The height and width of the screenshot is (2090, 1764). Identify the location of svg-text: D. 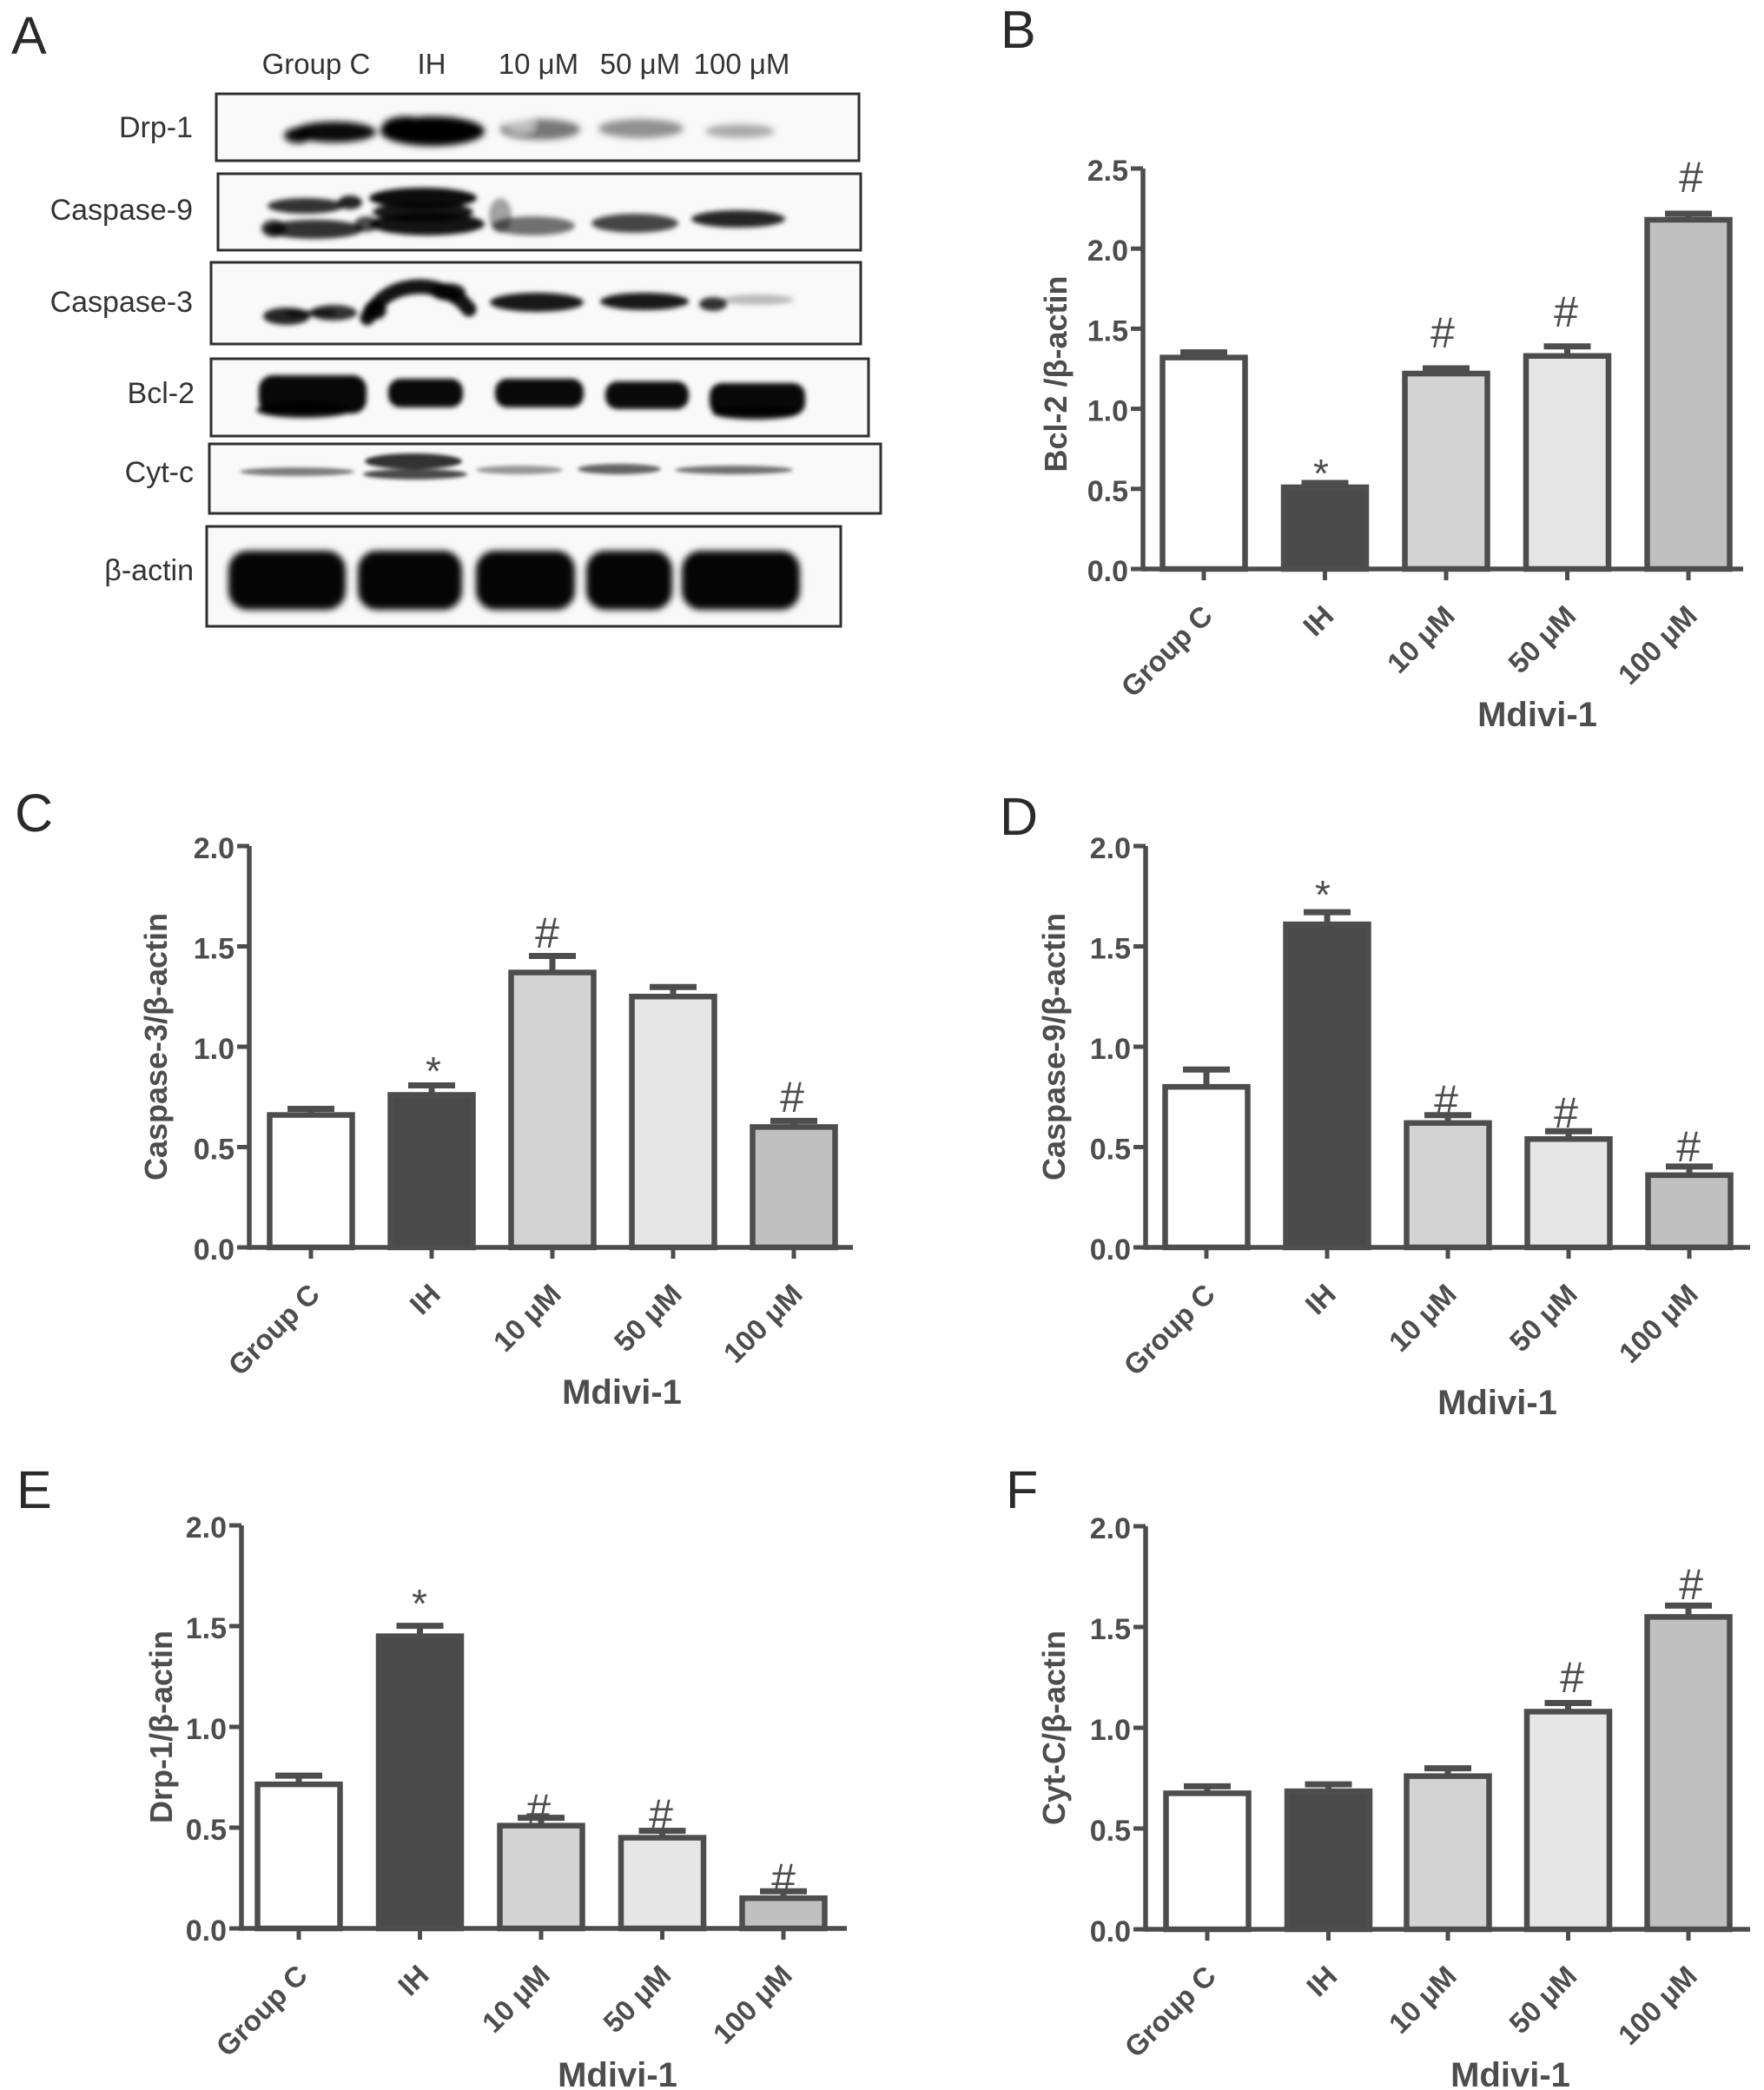
(1019, 816).